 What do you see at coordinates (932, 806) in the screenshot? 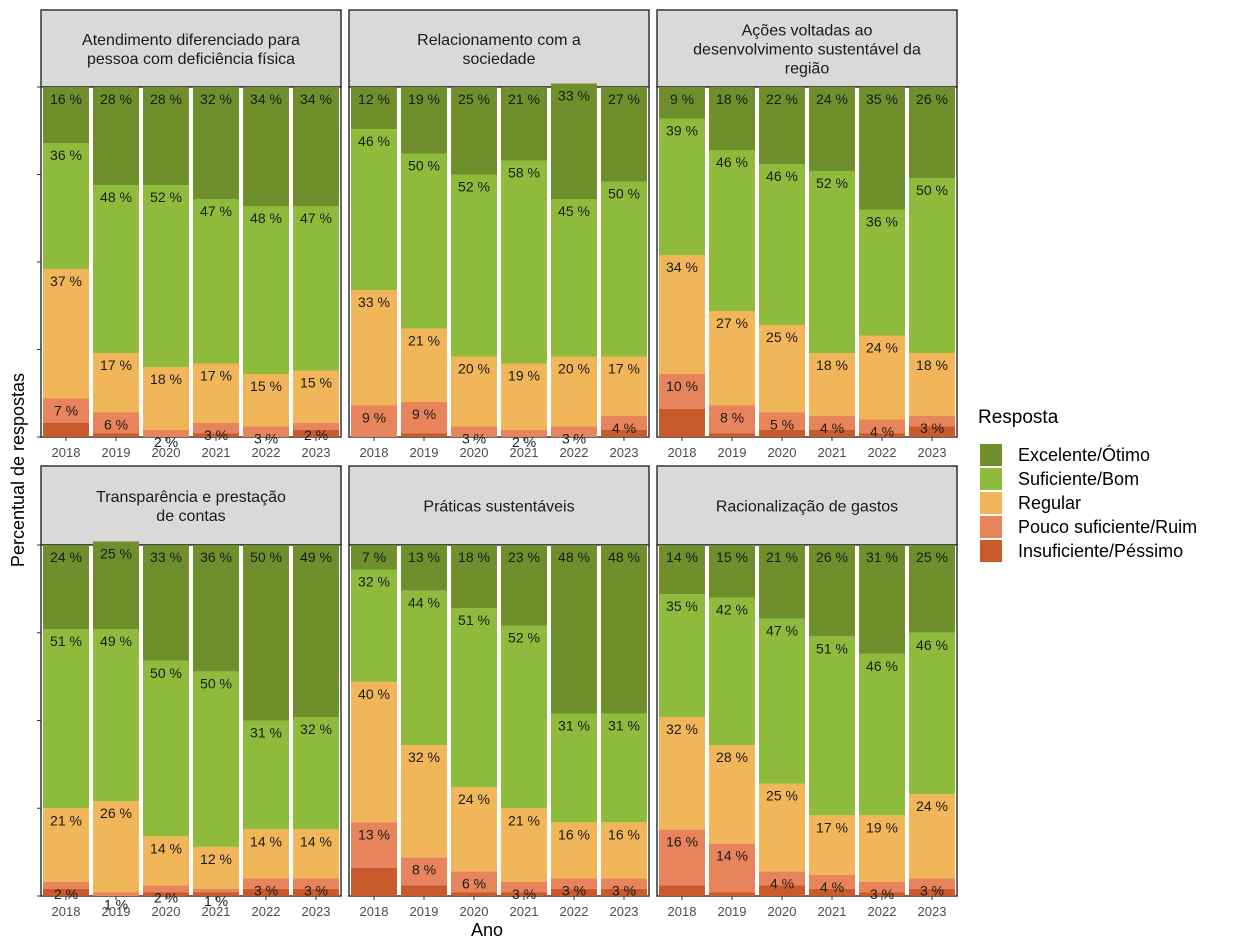
I see `data-label: 24 %` at bounding box center [932, 806].